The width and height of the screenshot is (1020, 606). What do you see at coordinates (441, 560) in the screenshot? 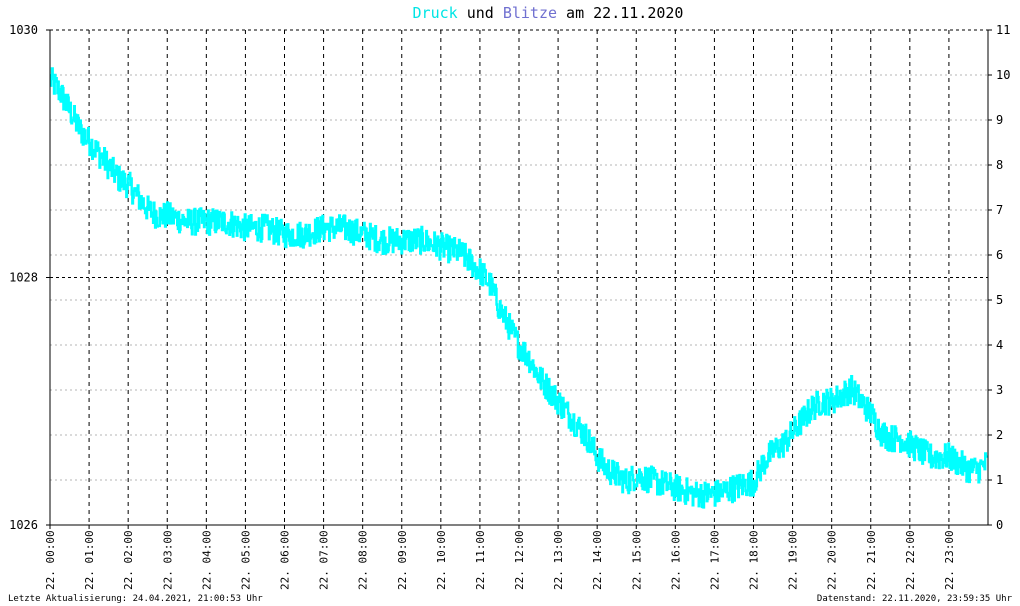
I see `x-tick-label: 22. 10:00` at bounding box center [441, 560].